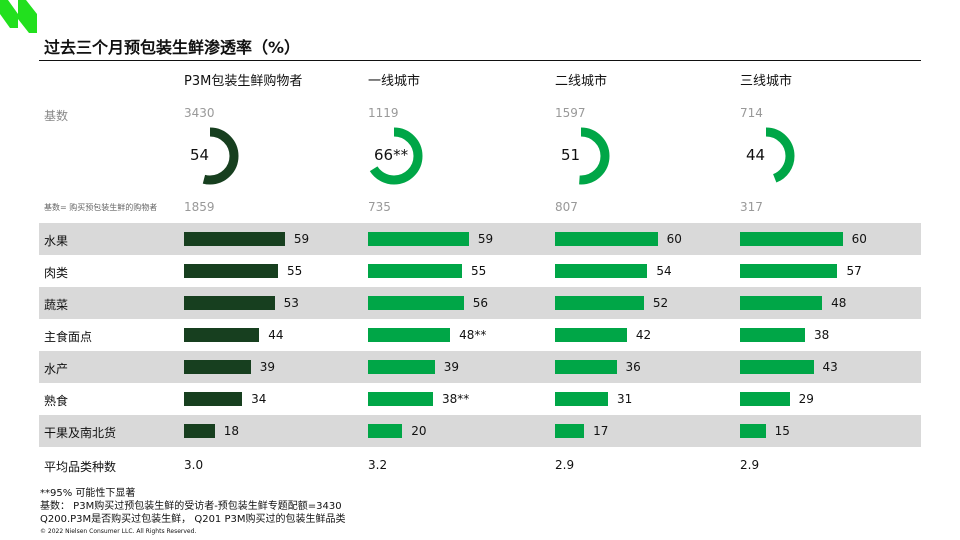 This screenshot has height=540, width=960. I want to click on column-header: P3M包装生鲜购物者, so click(243, 81).